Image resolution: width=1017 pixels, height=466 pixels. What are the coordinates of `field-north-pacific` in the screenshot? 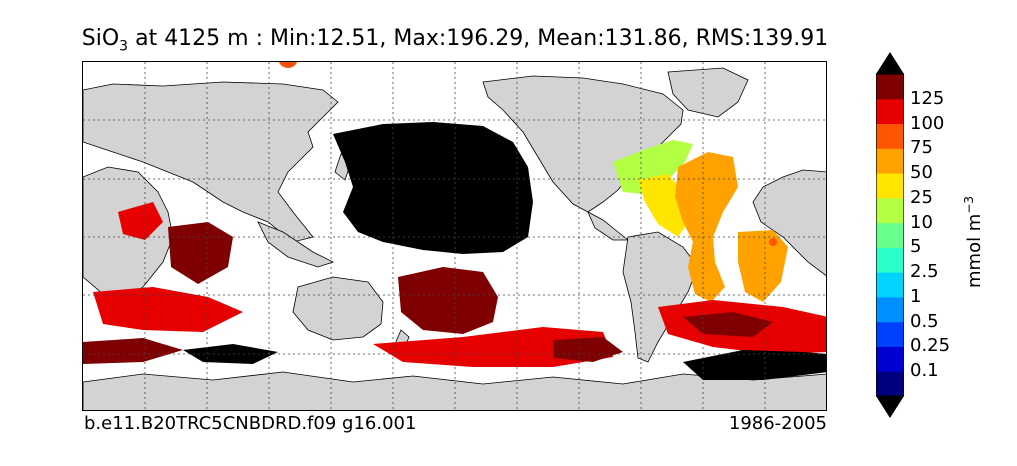 It's located at (433, 188).